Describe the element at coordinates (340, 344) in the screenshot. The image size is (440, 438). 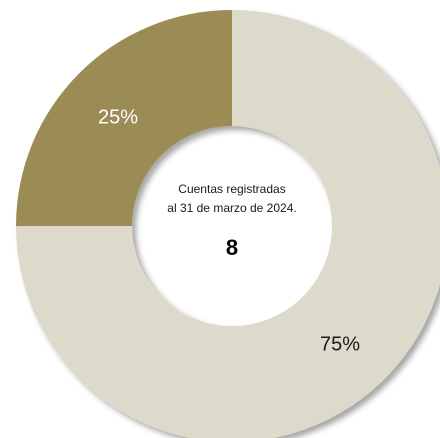
I see `slice-label-1: 75%` at that location.